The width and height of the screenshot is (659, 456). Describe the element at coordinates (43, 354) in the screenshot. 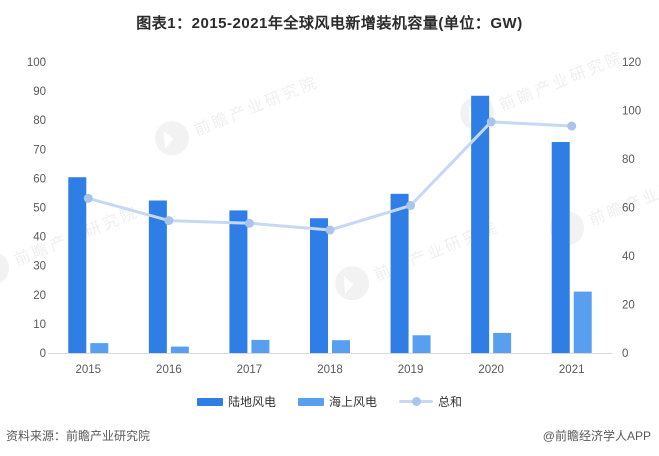

I see `left-axis-tick: 0` at that location.